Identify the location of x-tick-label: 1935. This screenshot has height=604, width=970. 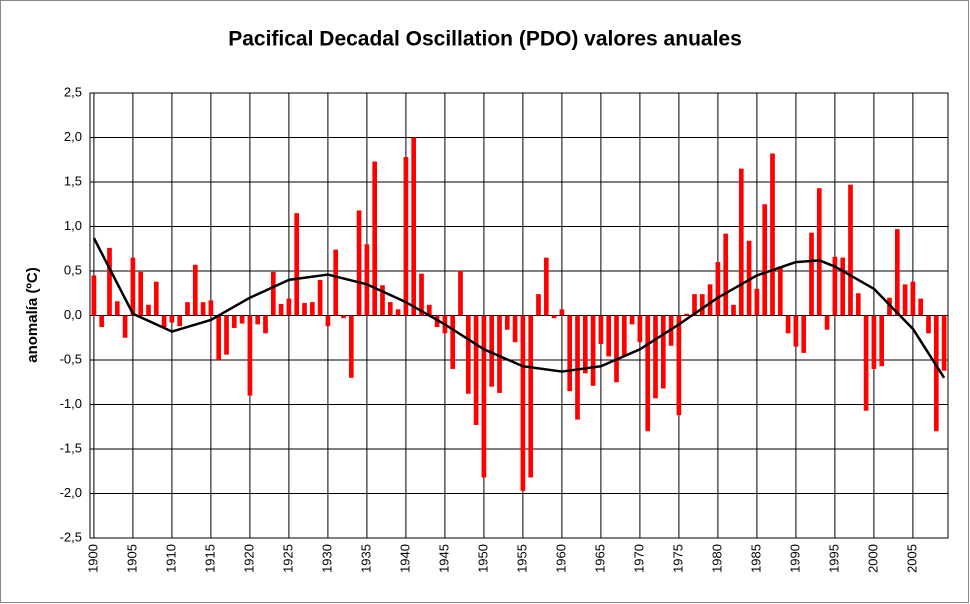
(365, 558).